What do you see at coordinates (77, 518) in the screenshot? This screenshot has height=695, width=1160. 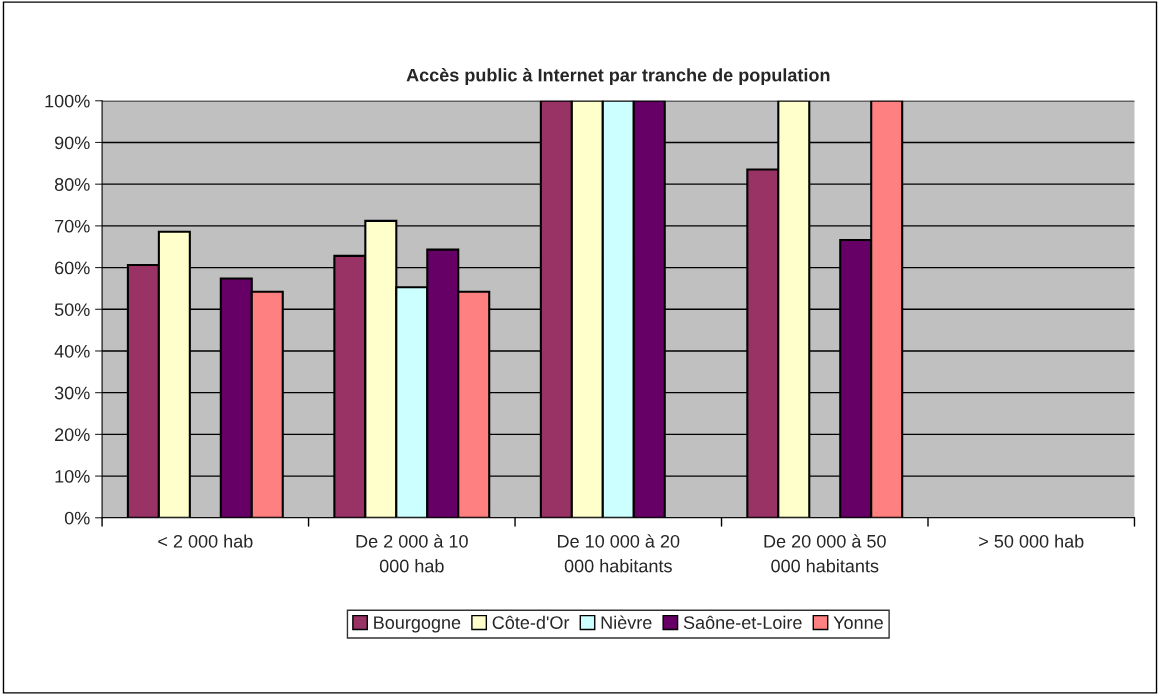 I see `y-tick-label: 0%` at bounding box center [77, 518].